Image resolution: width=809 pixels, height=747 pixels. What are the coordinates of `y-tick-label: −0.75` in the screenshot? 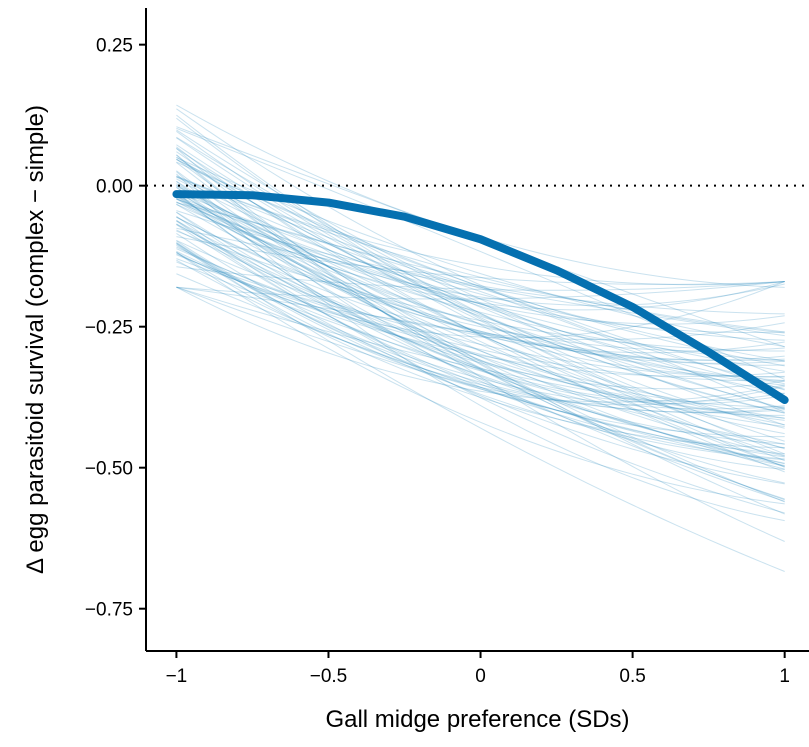 It's located at (109, 610).